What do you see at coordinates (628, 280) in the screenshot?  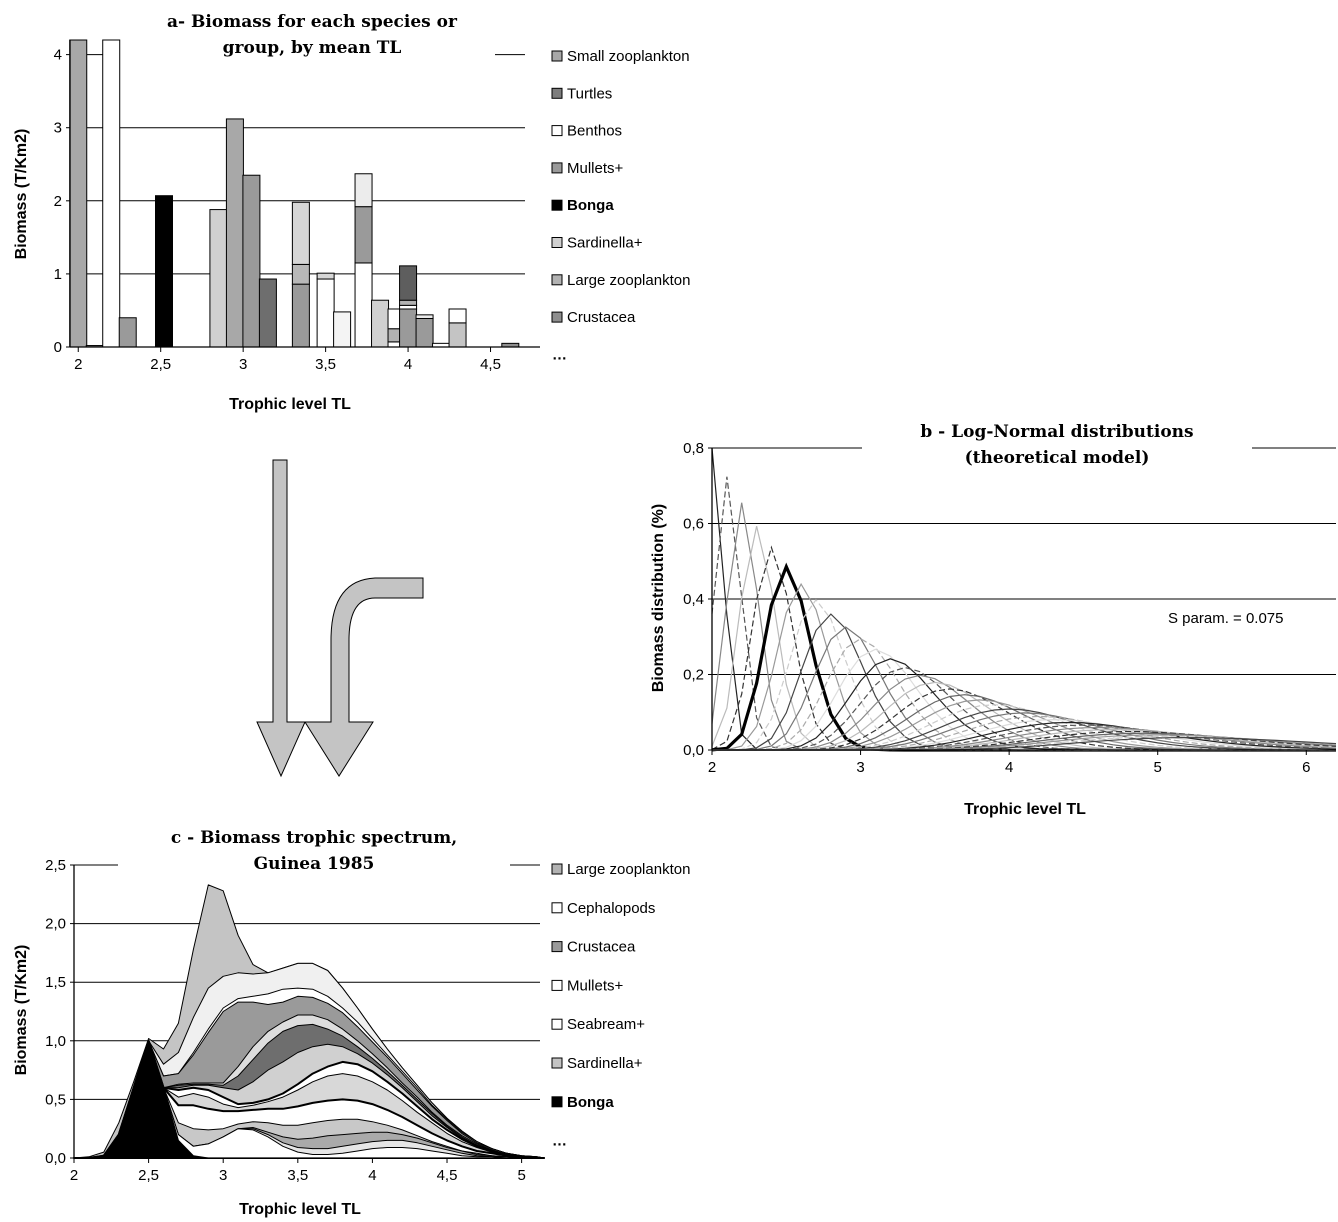 I see `legend-label: Large zooplankton` at bounding box center [628, 280].